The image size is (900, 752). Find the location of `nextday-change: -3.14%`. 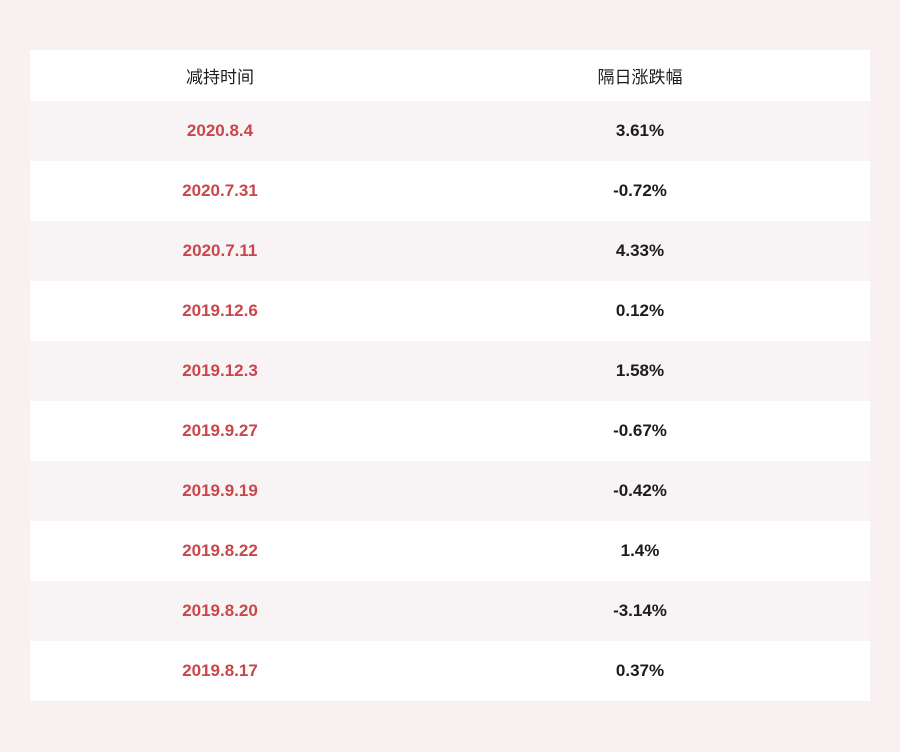

nextday-change: -3.14% is located at coordinates (640, 610).